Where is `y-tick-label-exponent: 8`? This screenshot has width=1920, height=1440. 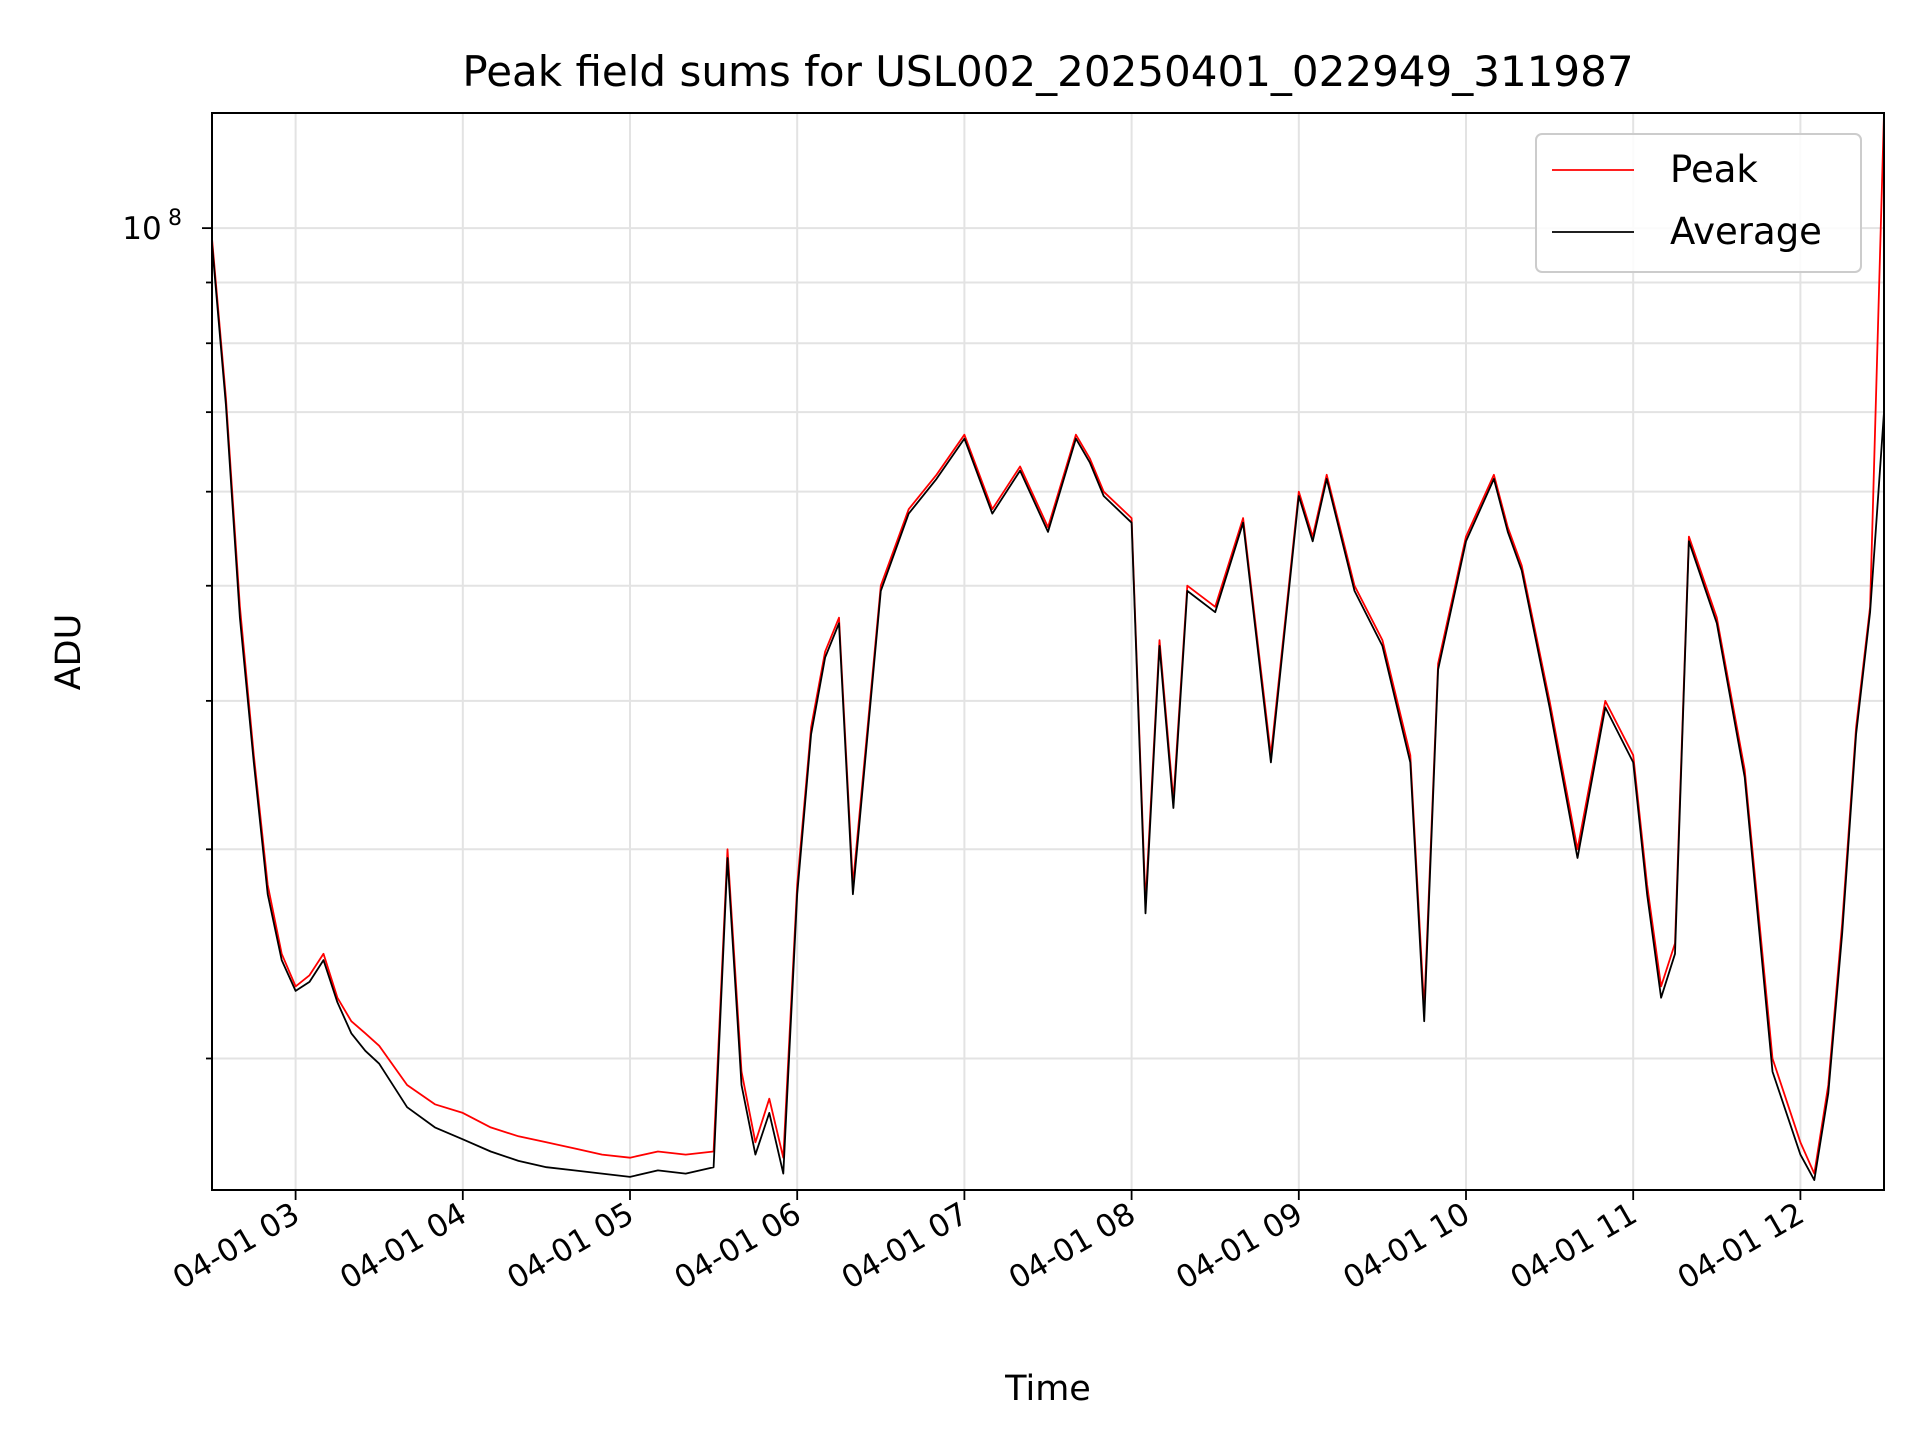 y-tick-label-exponent: 8 is located at coordinates (175, 218).